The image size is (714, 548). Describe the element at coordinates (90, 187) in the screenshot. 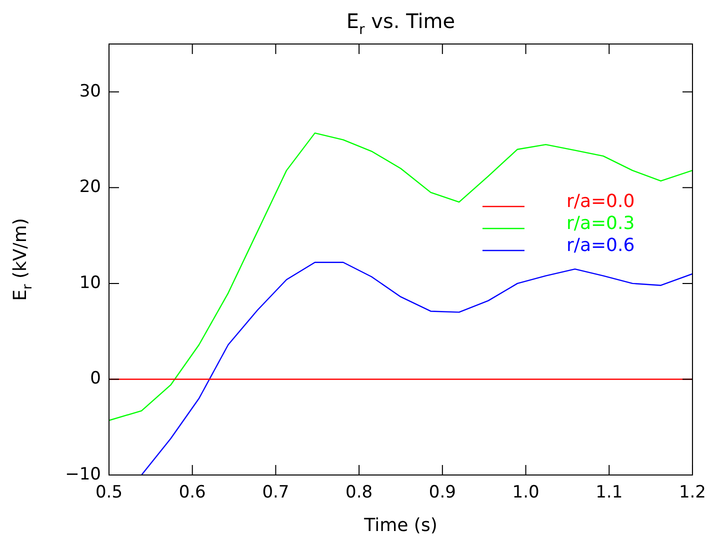

I see `y-tick-label: 20` at that location.